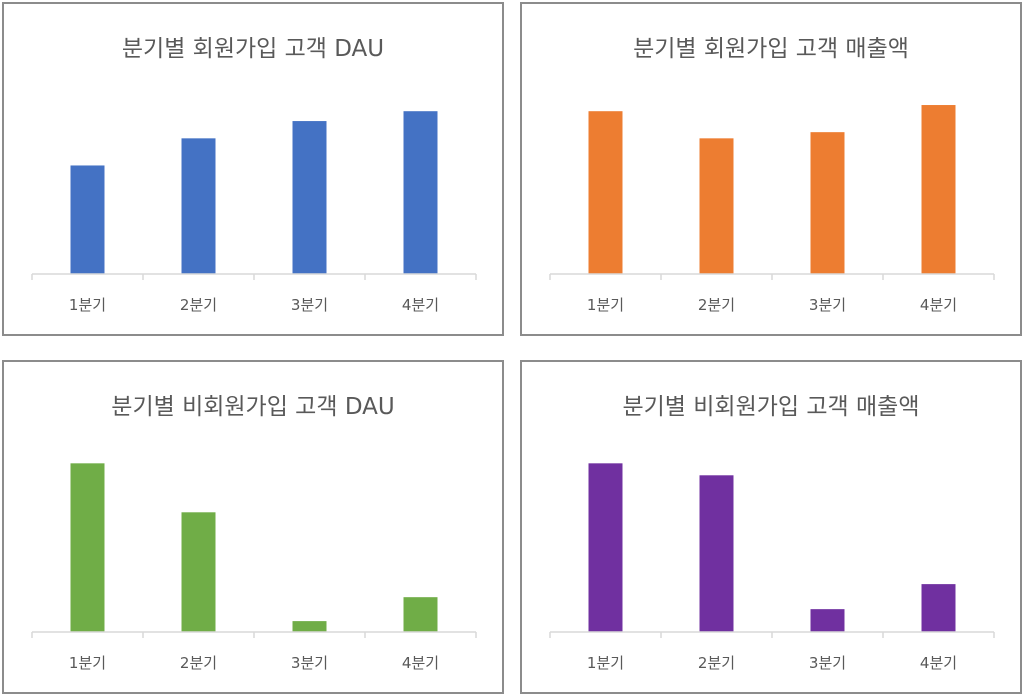 Image resolution: width=1024 pixels, height=696 pixels. I want to click on chart-title: 분기별 회원가입 고객 매출액, so click(771, 49).